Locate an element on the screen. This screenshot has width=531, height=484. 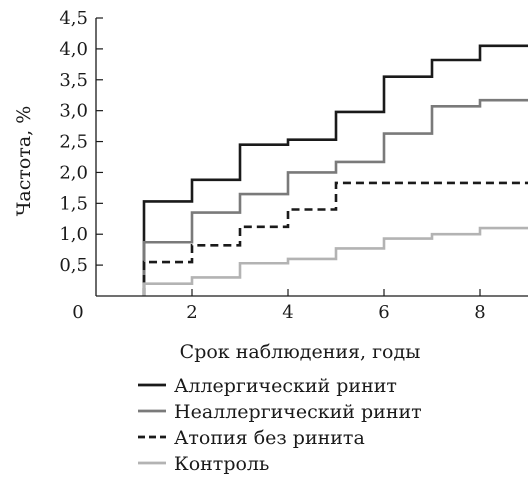
x-tick-label: 8 is located at coordinates (479, 312).